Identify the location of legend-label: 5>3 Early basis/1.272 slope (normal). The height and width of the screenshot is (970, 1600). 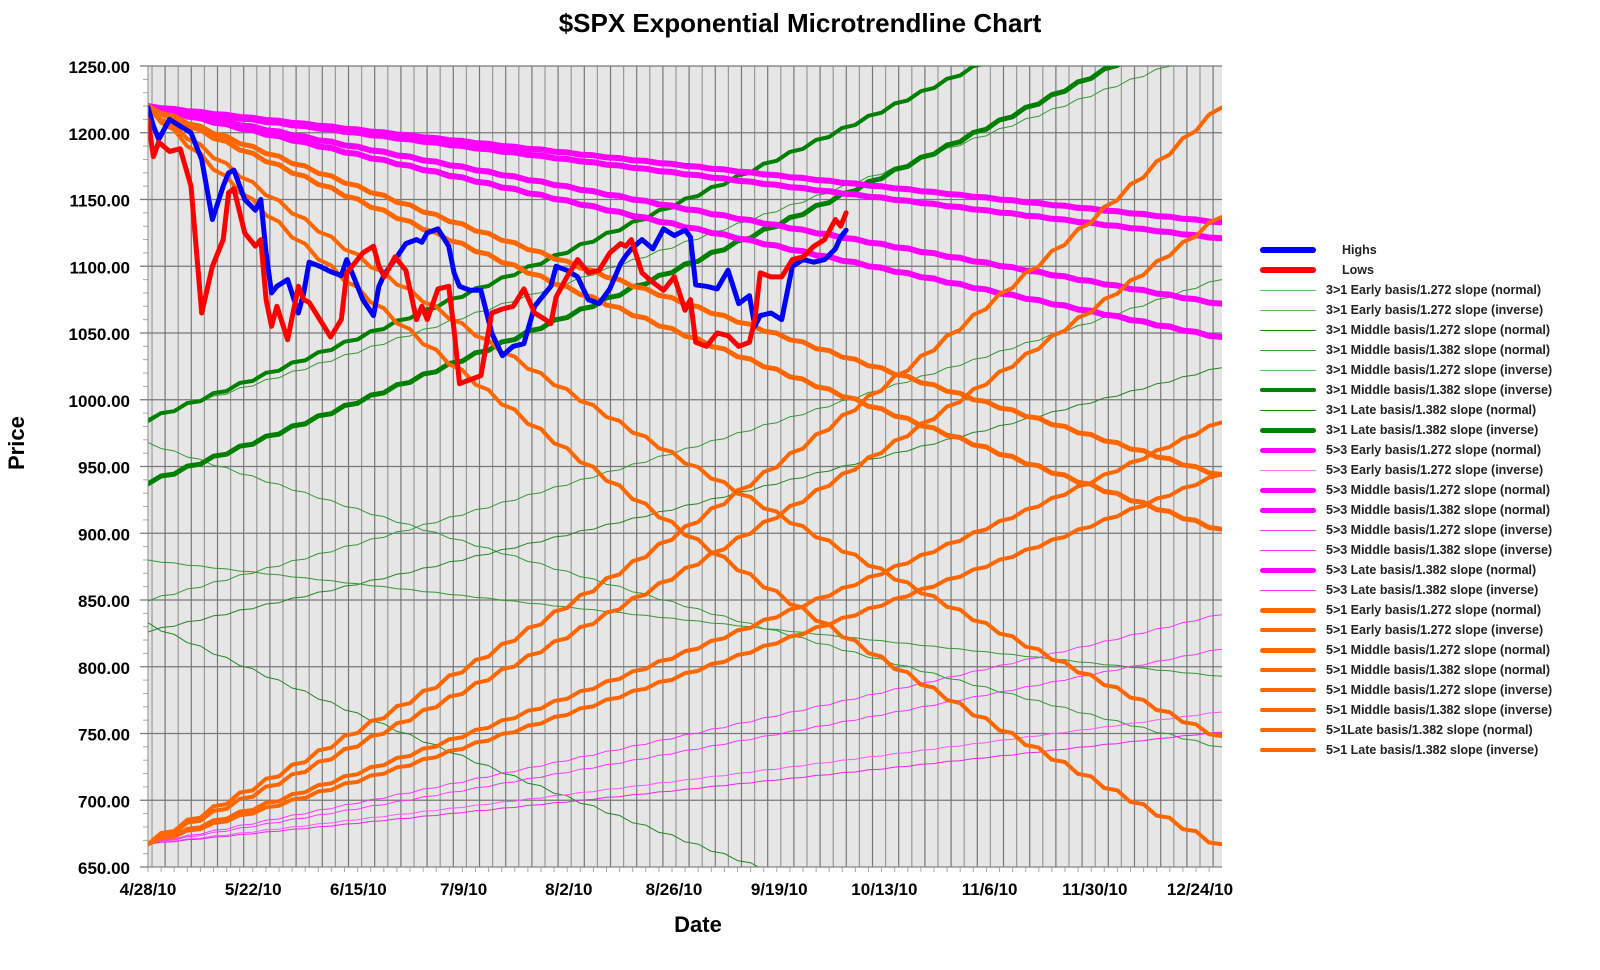
(1434, 450).